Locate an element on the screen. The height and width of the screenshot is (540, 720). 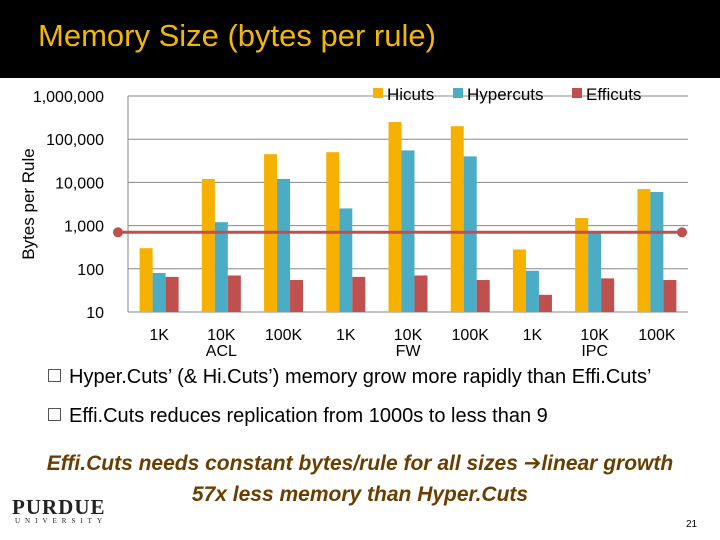
legend-label: Hicuts is located at coordinates (410, 94).